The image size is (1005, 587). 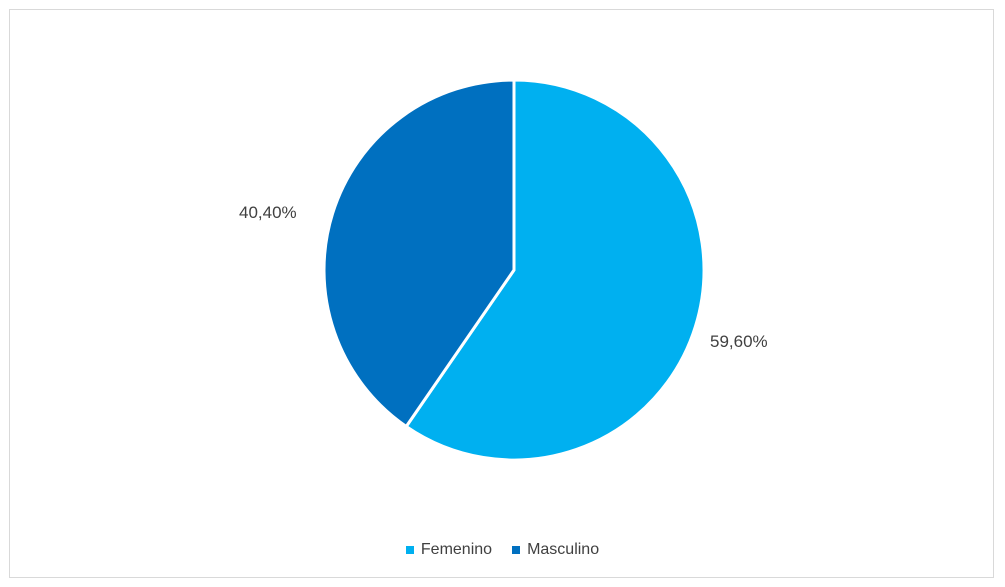 What do you see at coordinates (516, 550) in the screenshot?
I see `legend-swatch-masculino` at bounding box center [516, 550].